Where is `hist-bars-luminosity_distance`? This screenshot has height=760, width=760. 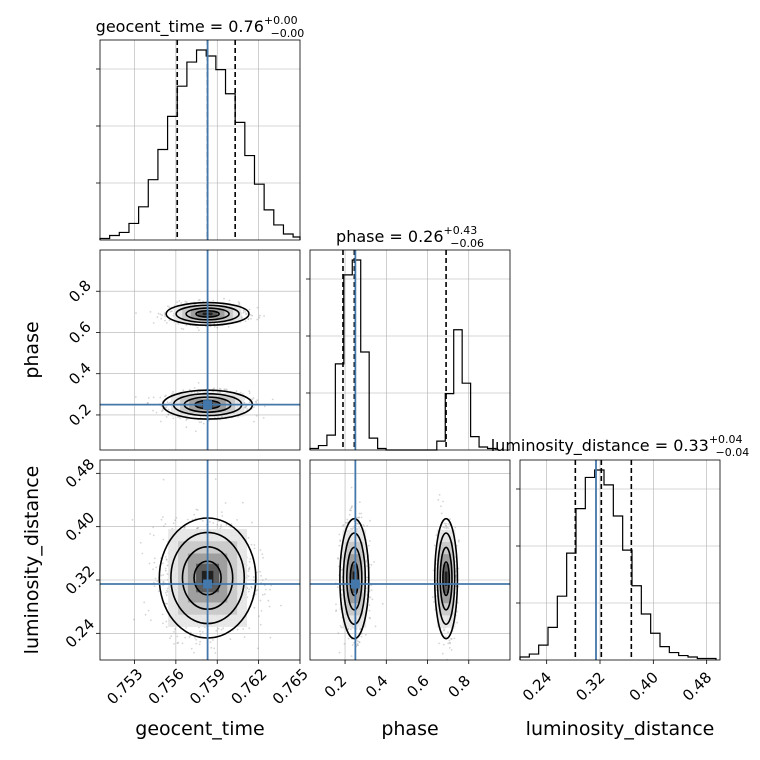 hist-bars-luminosity_distance is located at coordinates (618, 564).